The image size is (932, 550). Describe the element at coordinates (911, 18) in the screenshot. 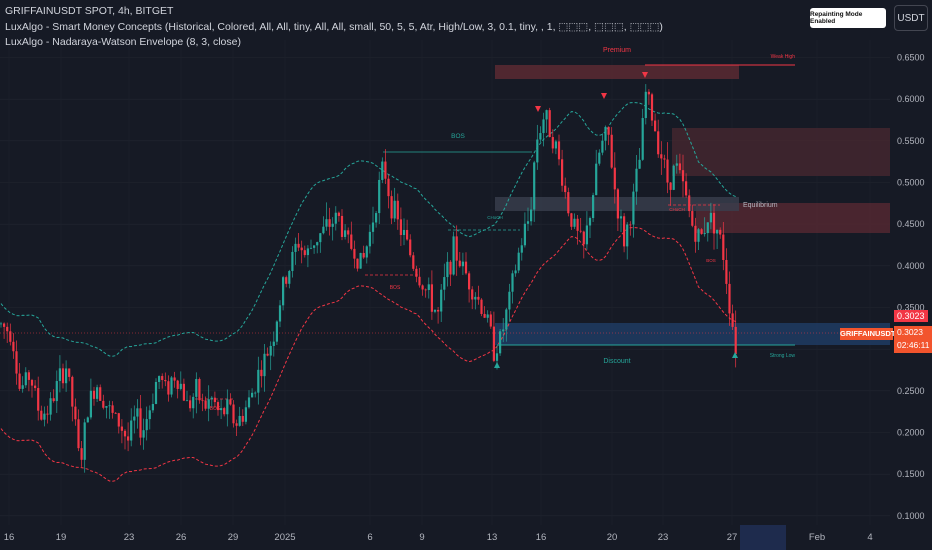

I see `currency-button: USDT` at that location.